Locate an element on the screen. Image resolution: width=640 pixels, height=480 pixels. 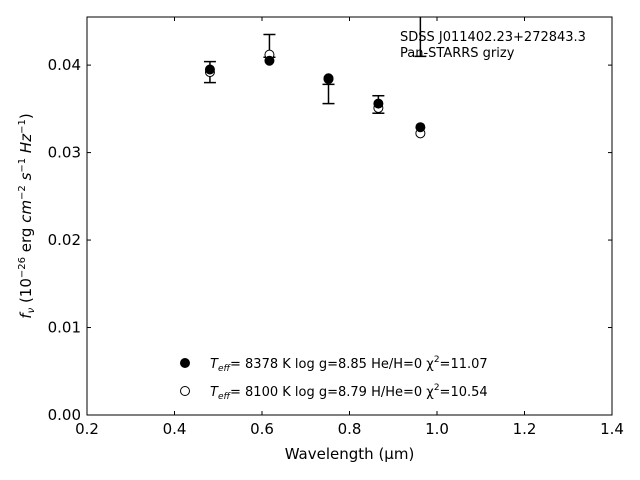
error-bars is located at coordinates (315, 65).